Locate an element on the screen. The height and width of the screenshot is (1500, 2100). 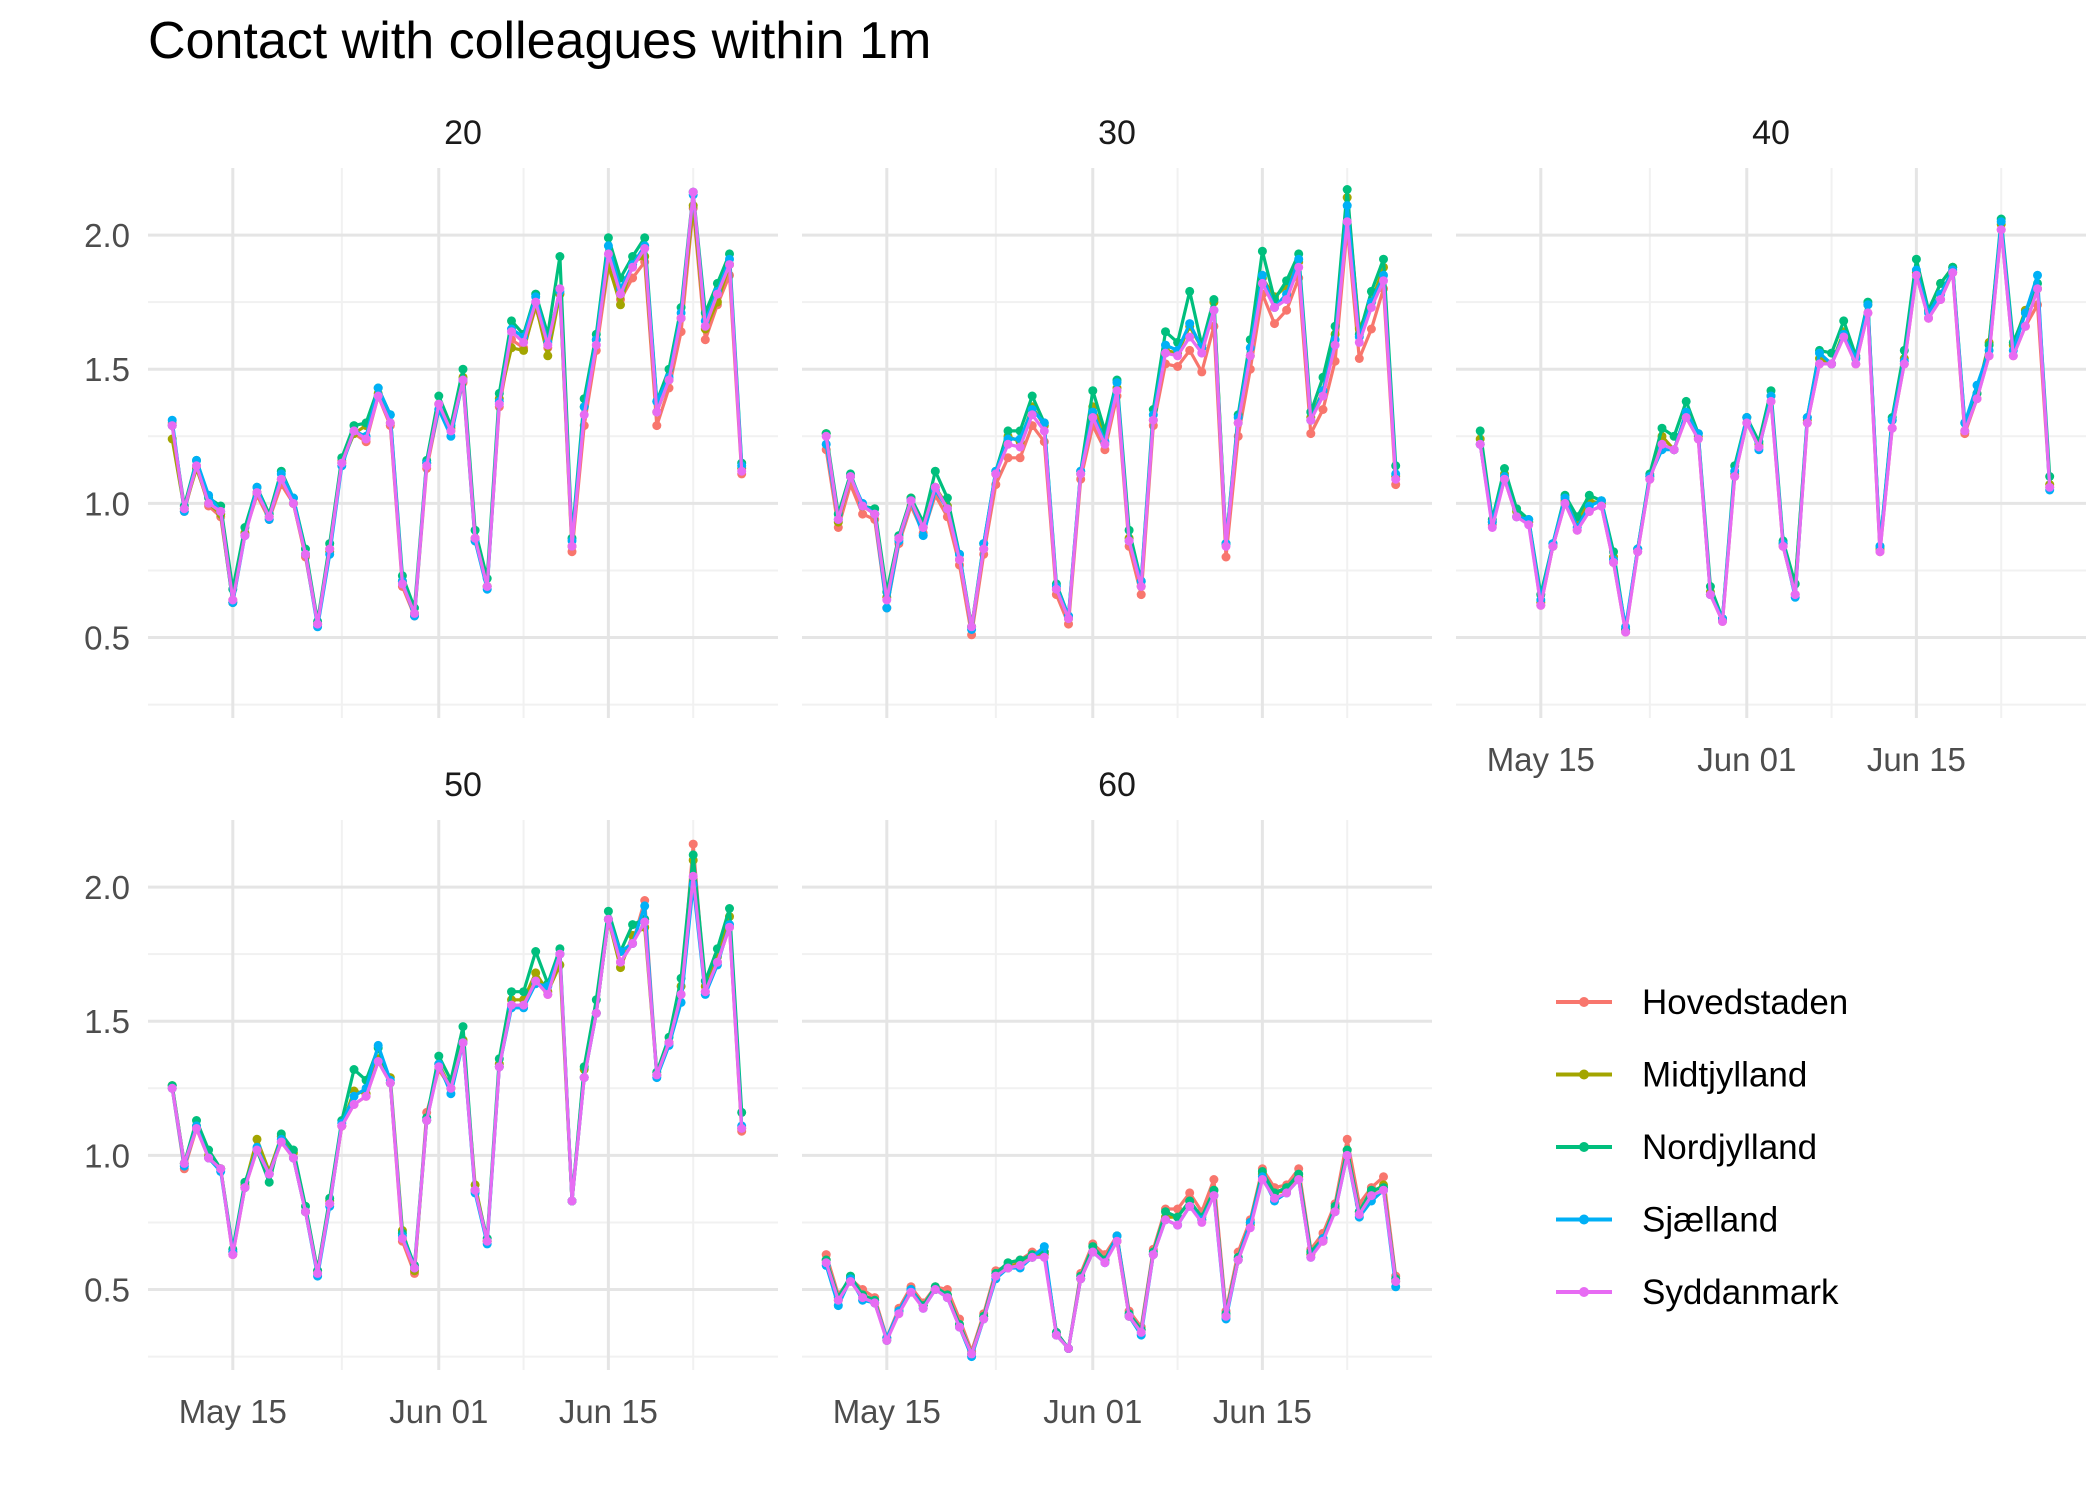
y-tick-label: 1.0 is located at coordinates (107, 503).